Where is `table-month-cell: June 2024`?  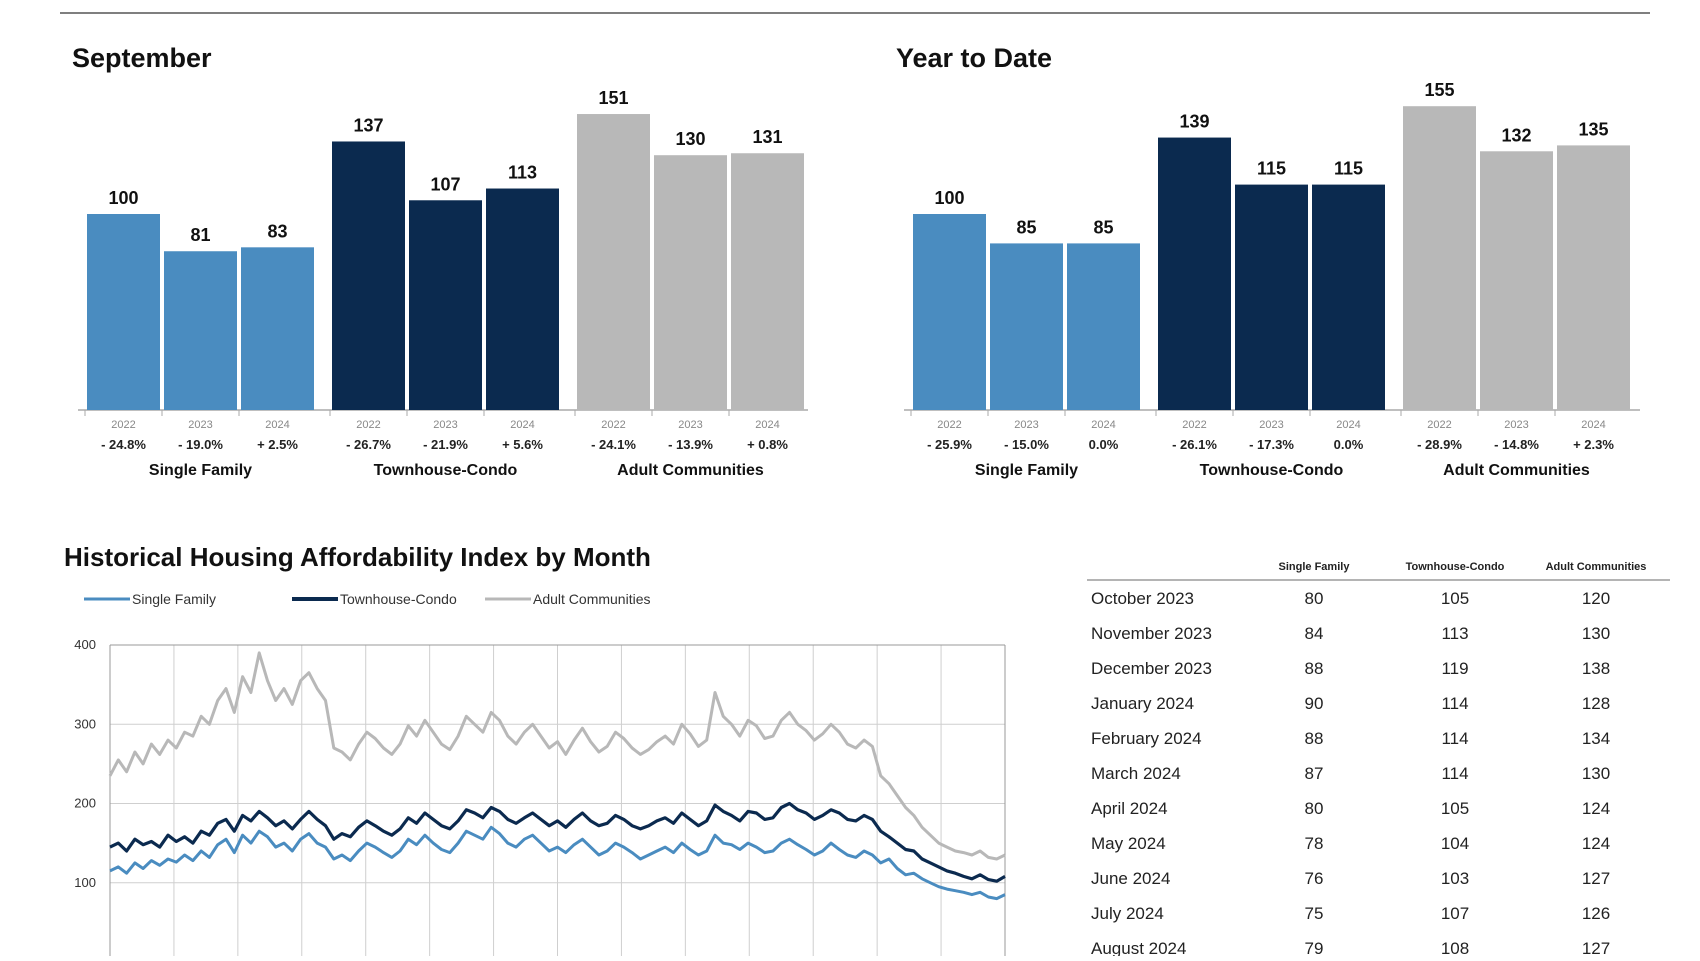 table-month-cell: June 2024 is located at coordinates (1130, 878).